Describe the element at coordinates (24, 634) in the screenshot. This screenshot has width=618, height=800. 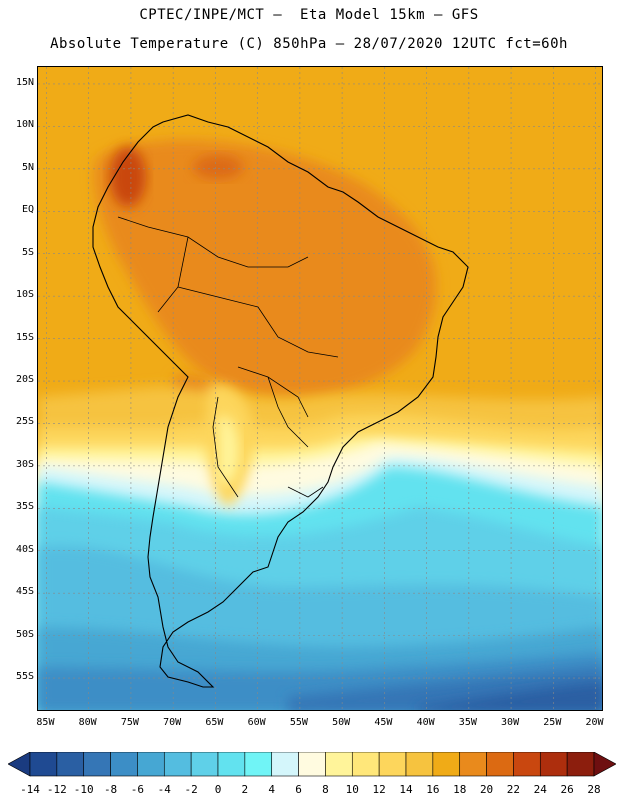
I see `lat-tick-label: 50S` at that location.